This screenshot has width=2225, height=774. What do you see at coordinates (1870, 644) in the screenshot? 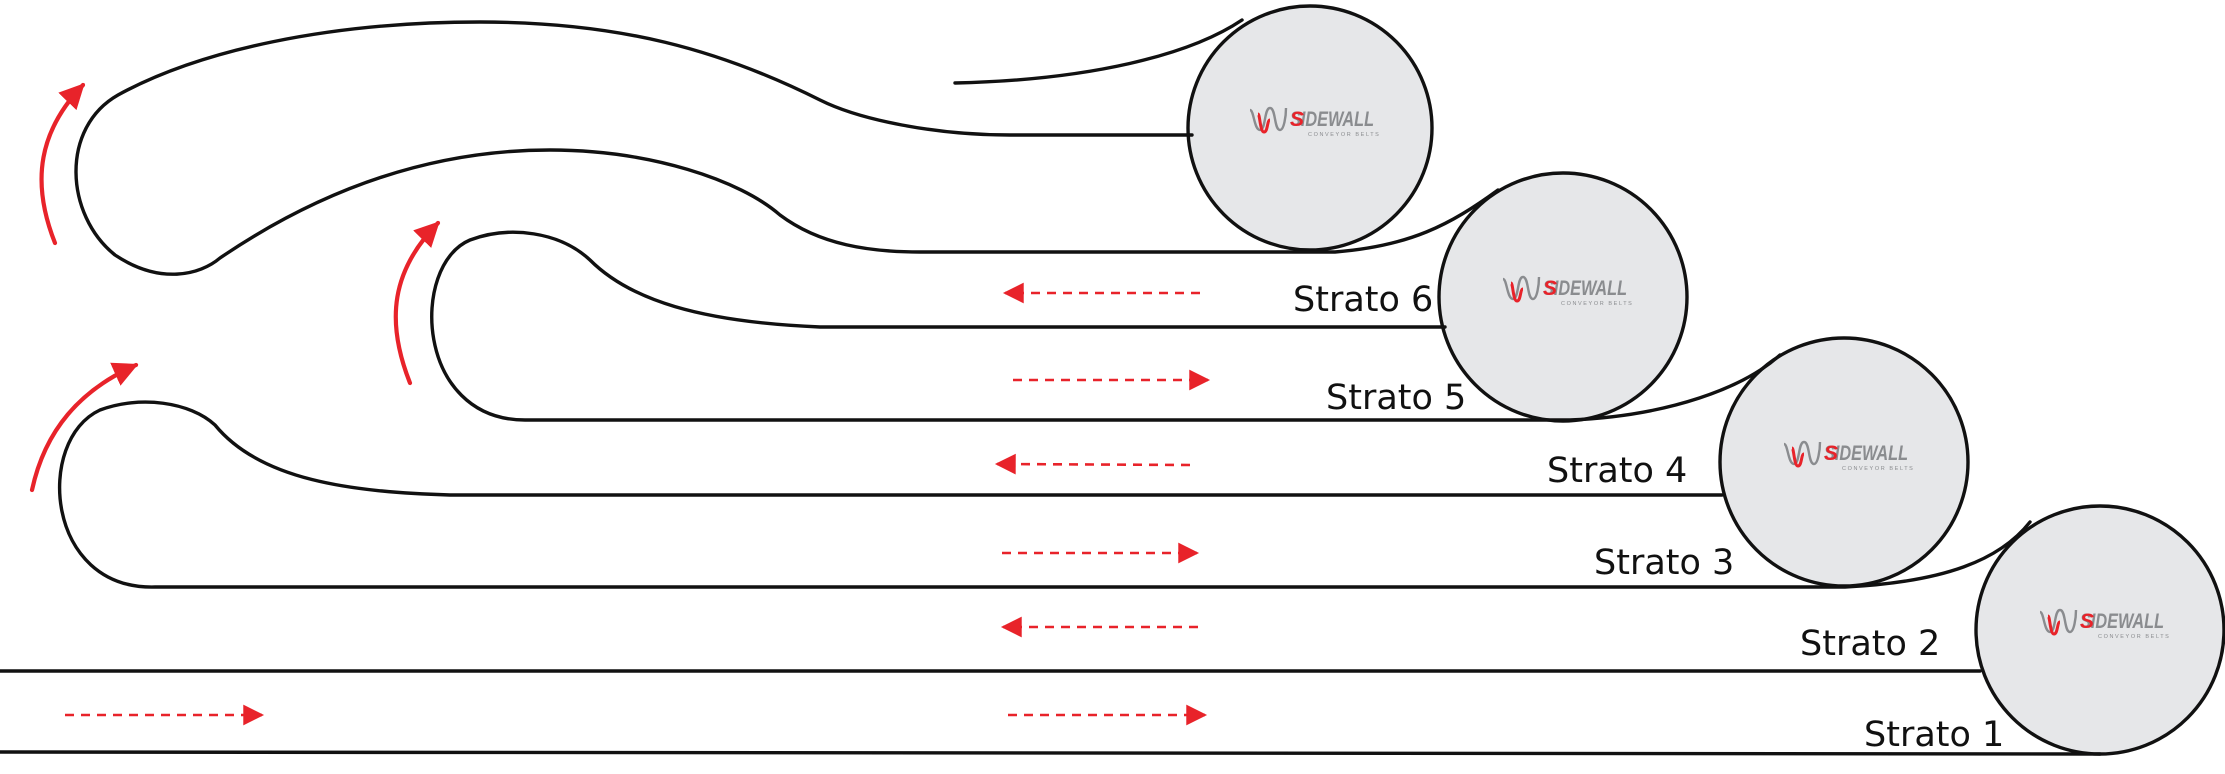
I see `layer-label-2: Strato 2` at bounding box center [1870, 644].